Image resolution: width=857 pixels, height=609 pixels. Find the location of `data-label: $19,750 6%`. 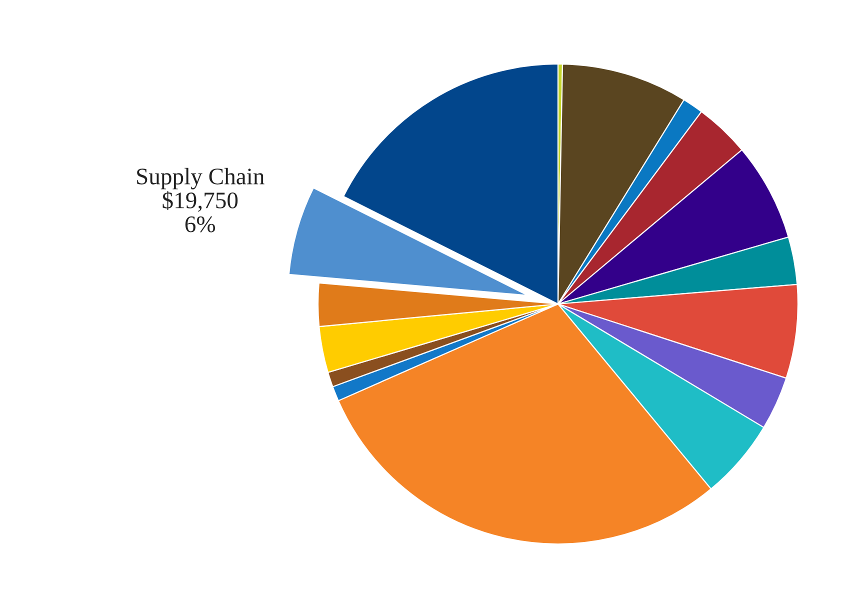

data-label: $19,750 6% is located at coordinates (200, 211).